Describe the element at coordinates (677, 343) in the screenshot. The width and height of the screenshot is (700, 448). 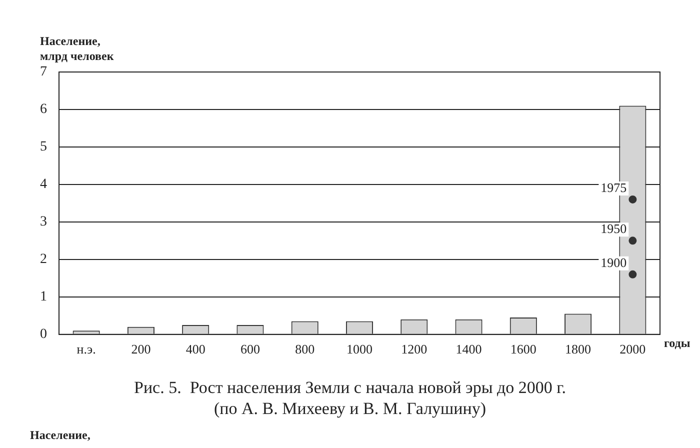
I see `x-axis-title: годы` at that location.